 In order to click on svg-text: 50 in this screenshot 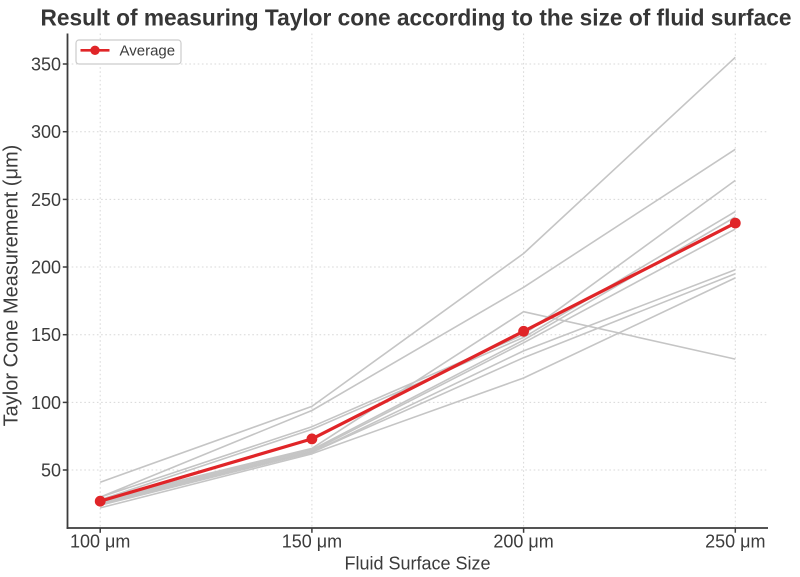, I will do `click(51, 470)`.